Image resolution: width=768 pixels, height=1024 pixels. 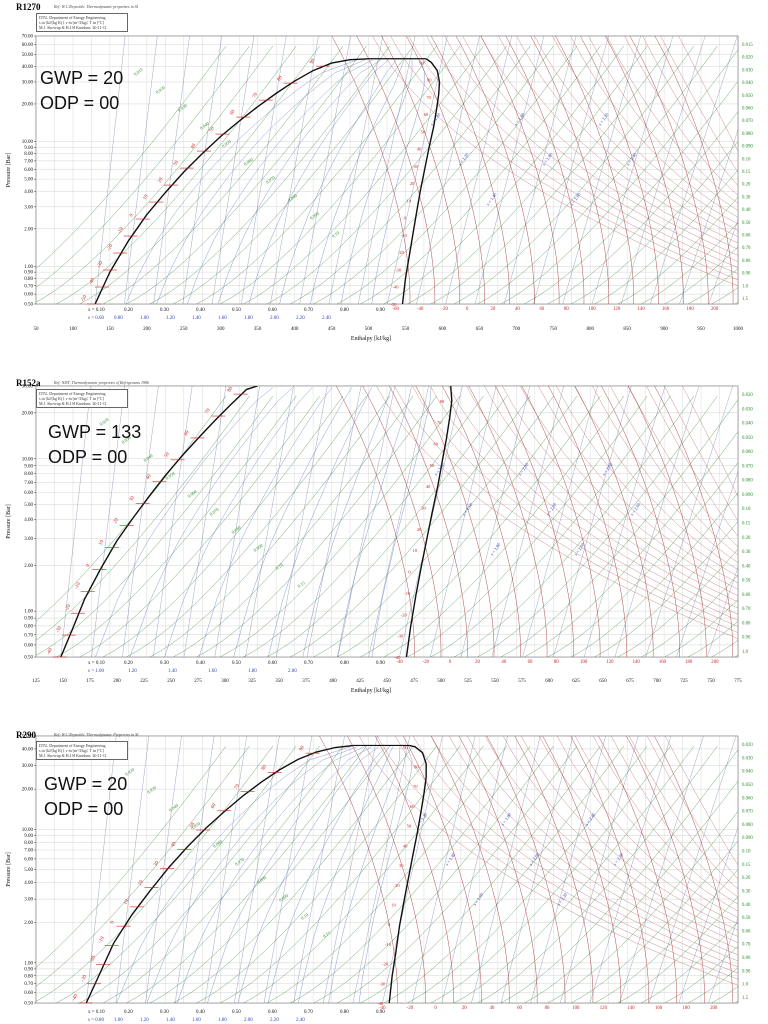 What do you see at coordinates (28, 267) in the screenshot?
I see `y-tick-label: 1.00` at bounding box center [28, 267].